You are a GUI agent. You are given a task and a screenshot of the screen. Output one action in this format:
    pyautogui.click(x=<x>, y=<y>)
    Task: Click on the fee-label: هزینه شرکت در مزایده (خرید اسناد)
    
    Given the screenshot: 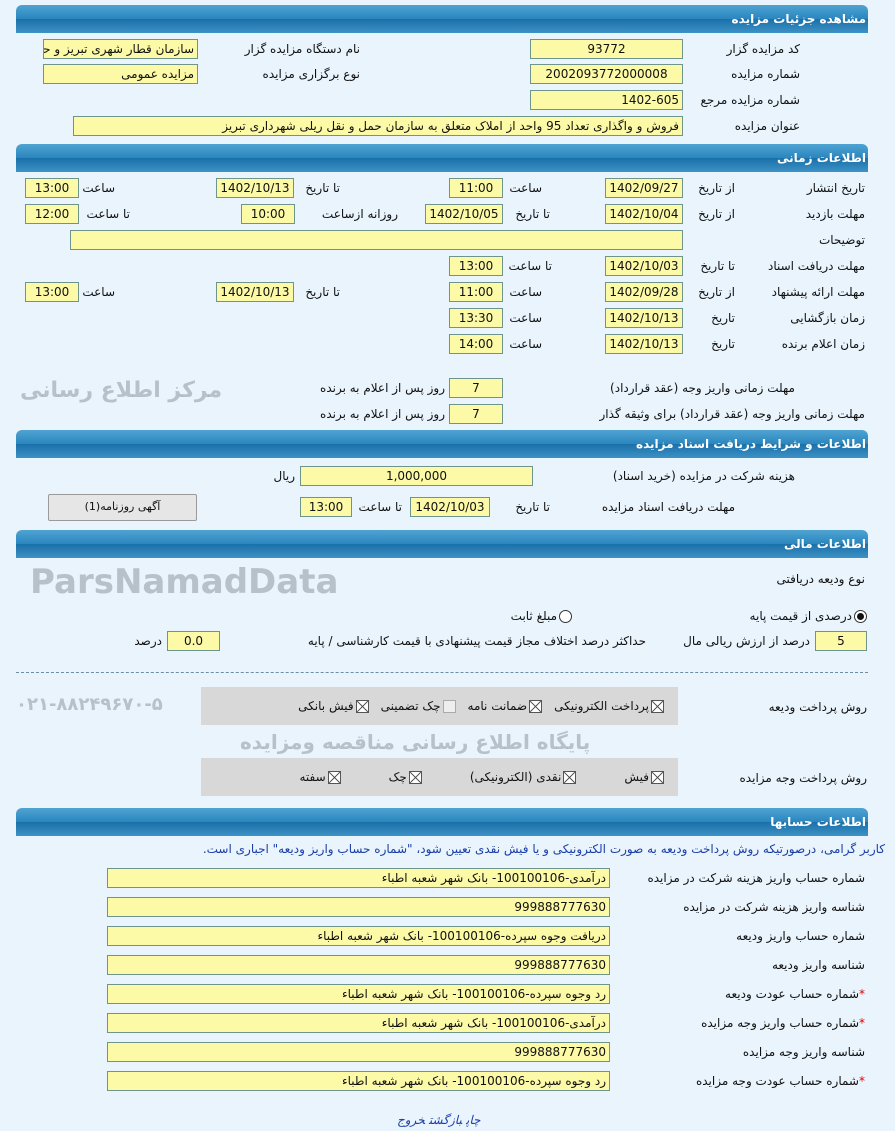 What is the action you would take?
    pyautogui.click(x=703, y=476)
    